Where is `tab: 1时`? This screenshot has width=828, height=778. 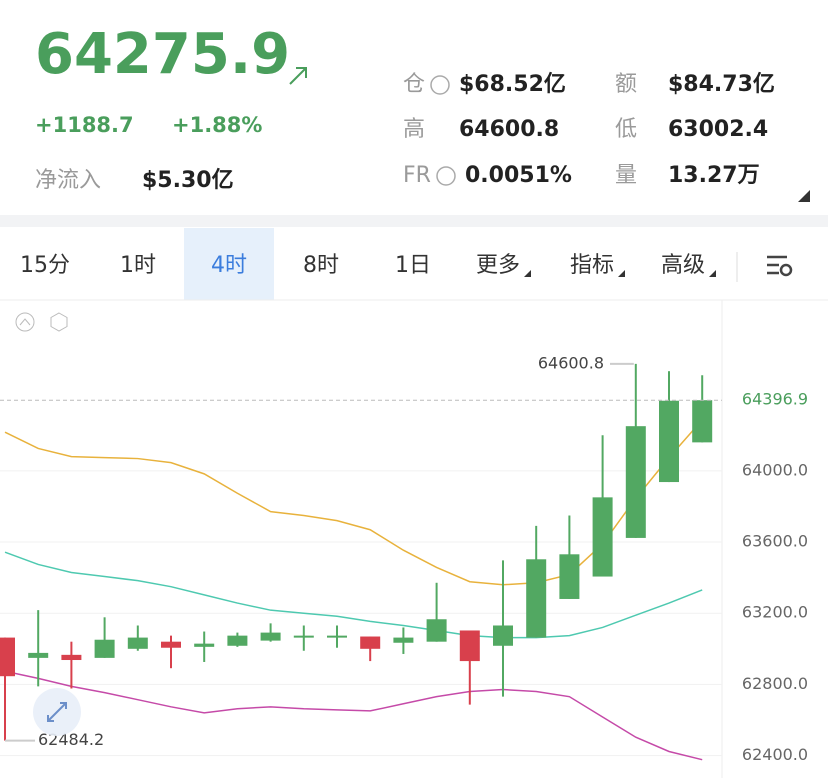
tab: 1时 is located at coordinates (138, 265).